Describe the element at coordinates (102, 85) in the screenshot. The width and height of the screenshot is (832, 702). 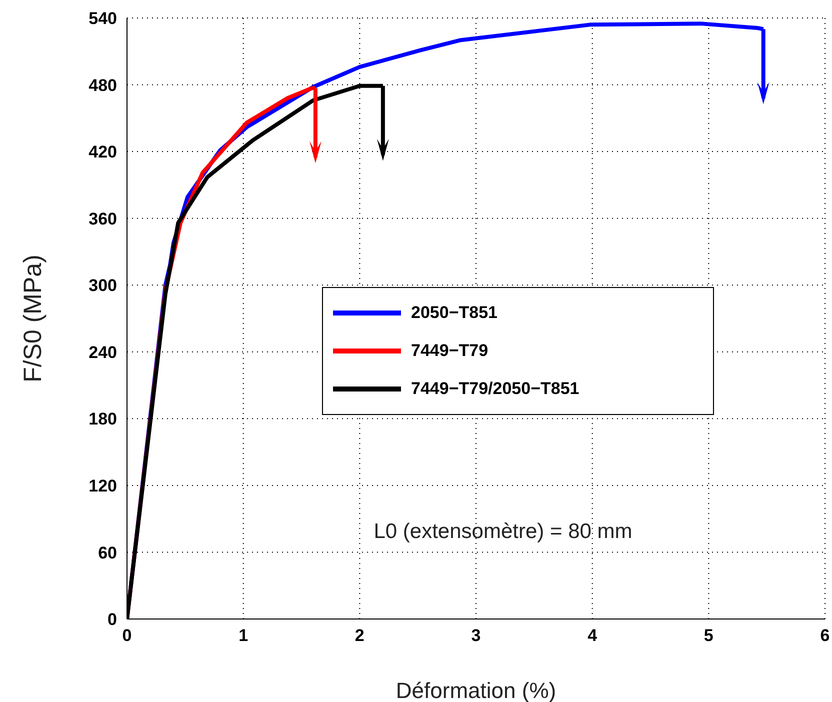
I see `y-tick-label: 480` at that location.